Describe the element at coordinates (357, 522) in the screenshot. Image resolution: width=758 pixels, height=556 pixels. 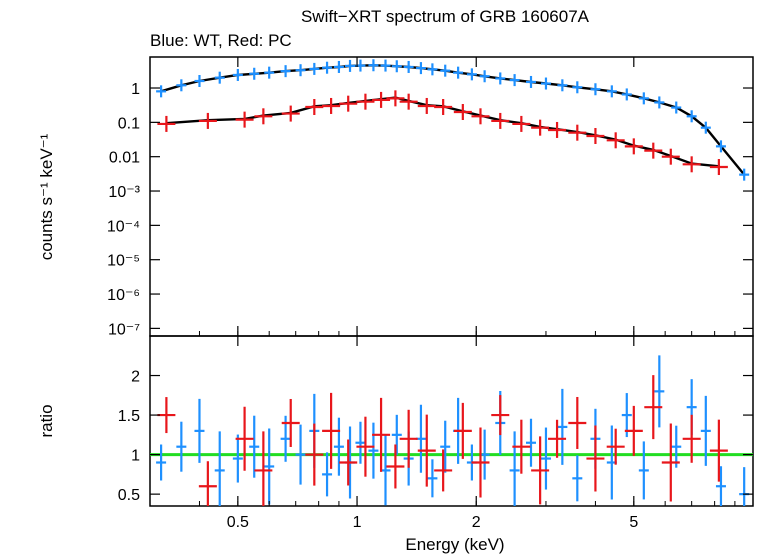
I see `x-tick-label: 1` at that location.